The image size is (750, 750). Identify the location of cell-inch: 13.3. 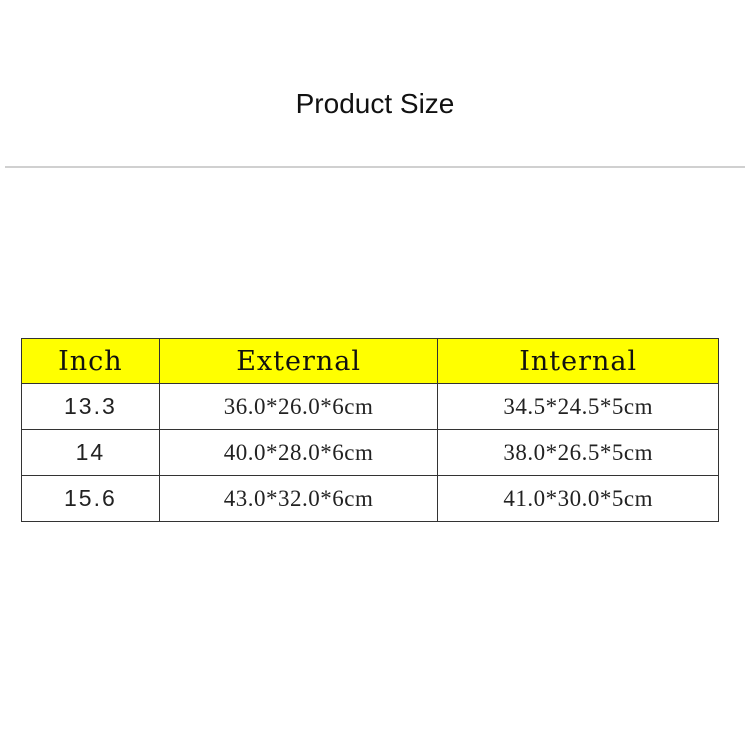
(90, 406).